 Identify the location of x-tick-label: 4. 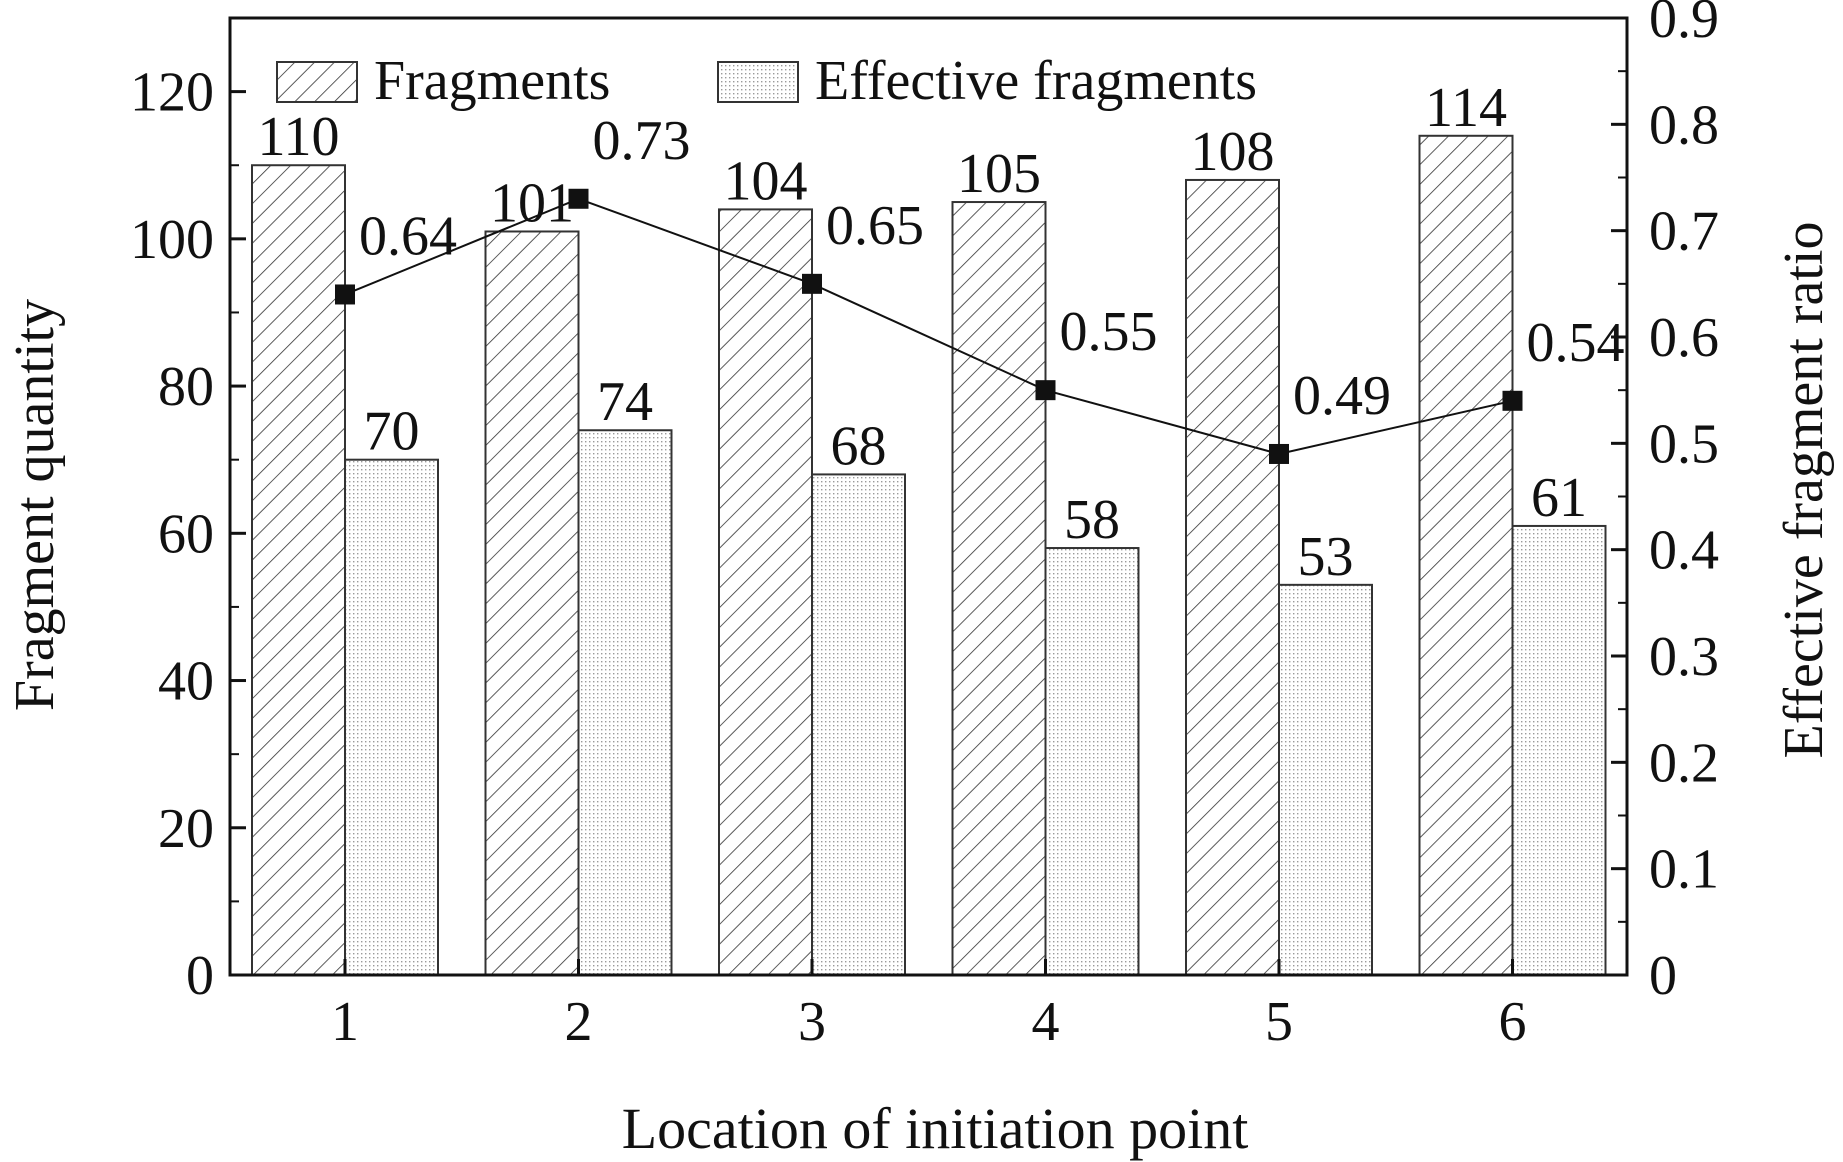
(1046, 1022).